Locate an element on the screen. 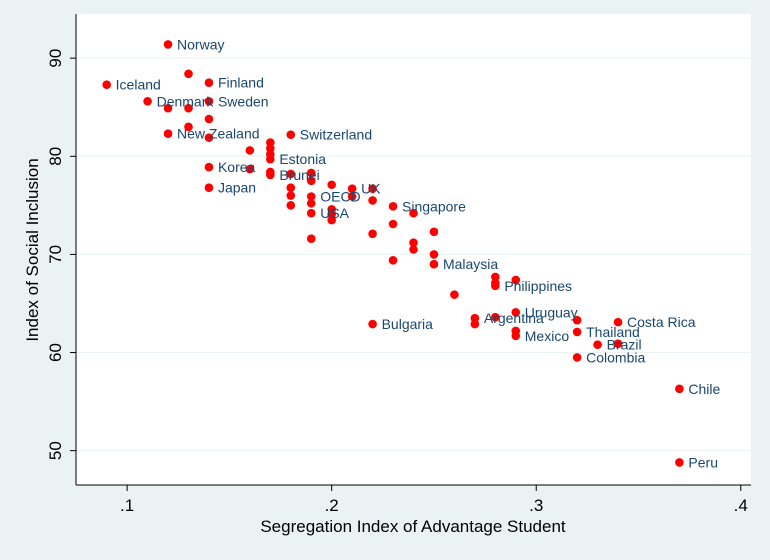 This screenshot has height=560, width=770. point-new-zealand is located at coordinates (168, 134).